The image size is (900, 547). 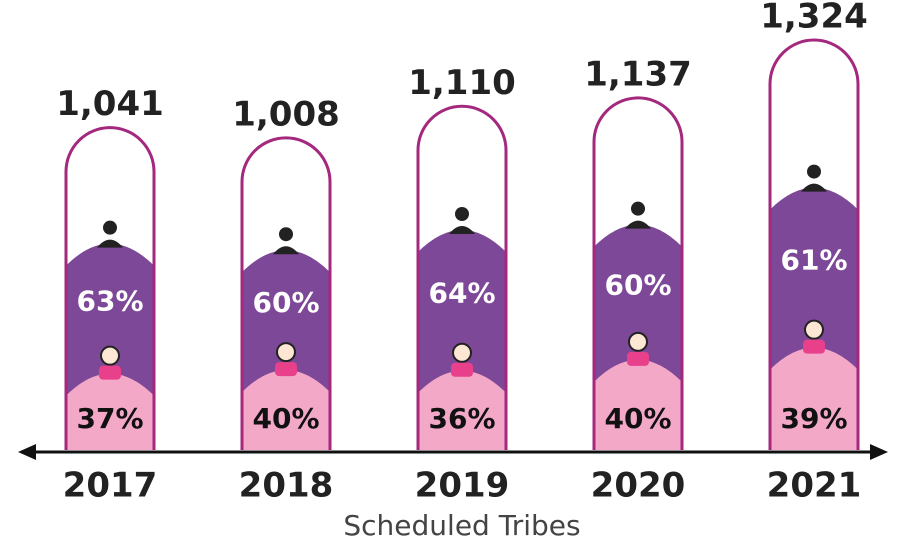 What do you see at coordinates (814, 18) in the screenshot?
I see `total-label: 1,324` at bounding box center [814, 18].